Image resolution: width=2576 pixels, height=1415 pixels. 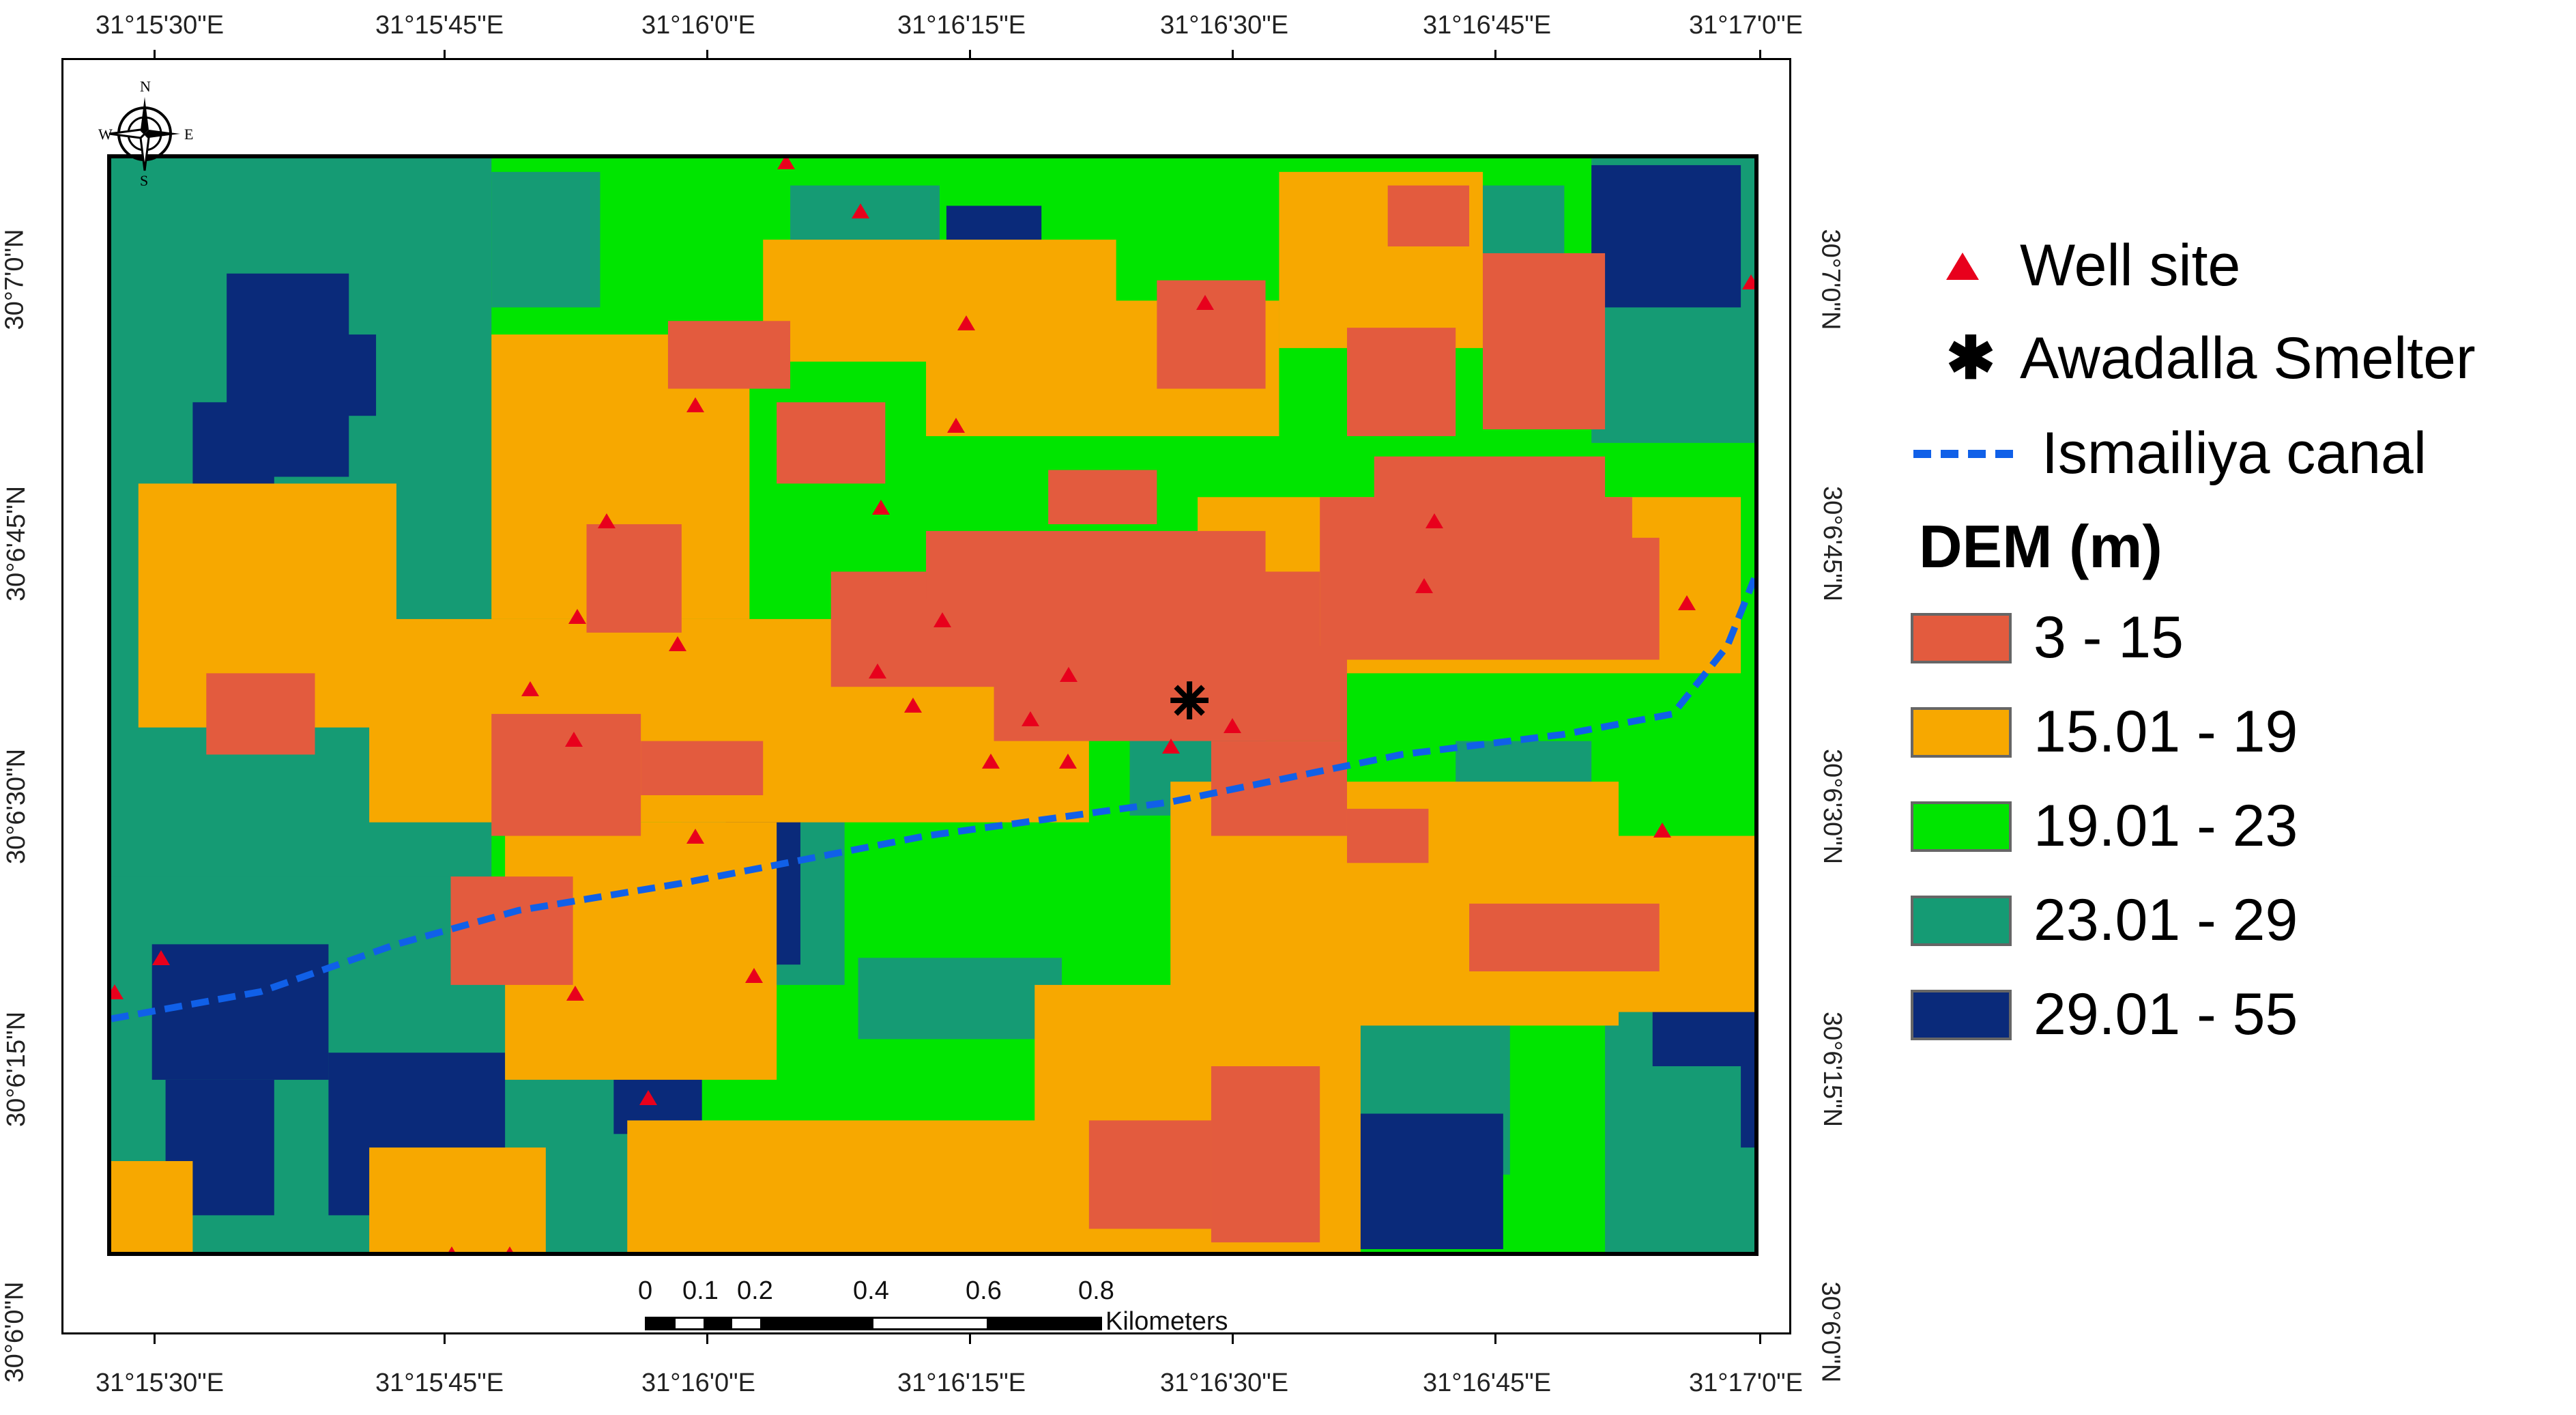 What do you see at coordinates (1832, 1069) in the screenshot?
I see `lat-label-right: 30°6'15"N` at bounding box center [1832, 1069].